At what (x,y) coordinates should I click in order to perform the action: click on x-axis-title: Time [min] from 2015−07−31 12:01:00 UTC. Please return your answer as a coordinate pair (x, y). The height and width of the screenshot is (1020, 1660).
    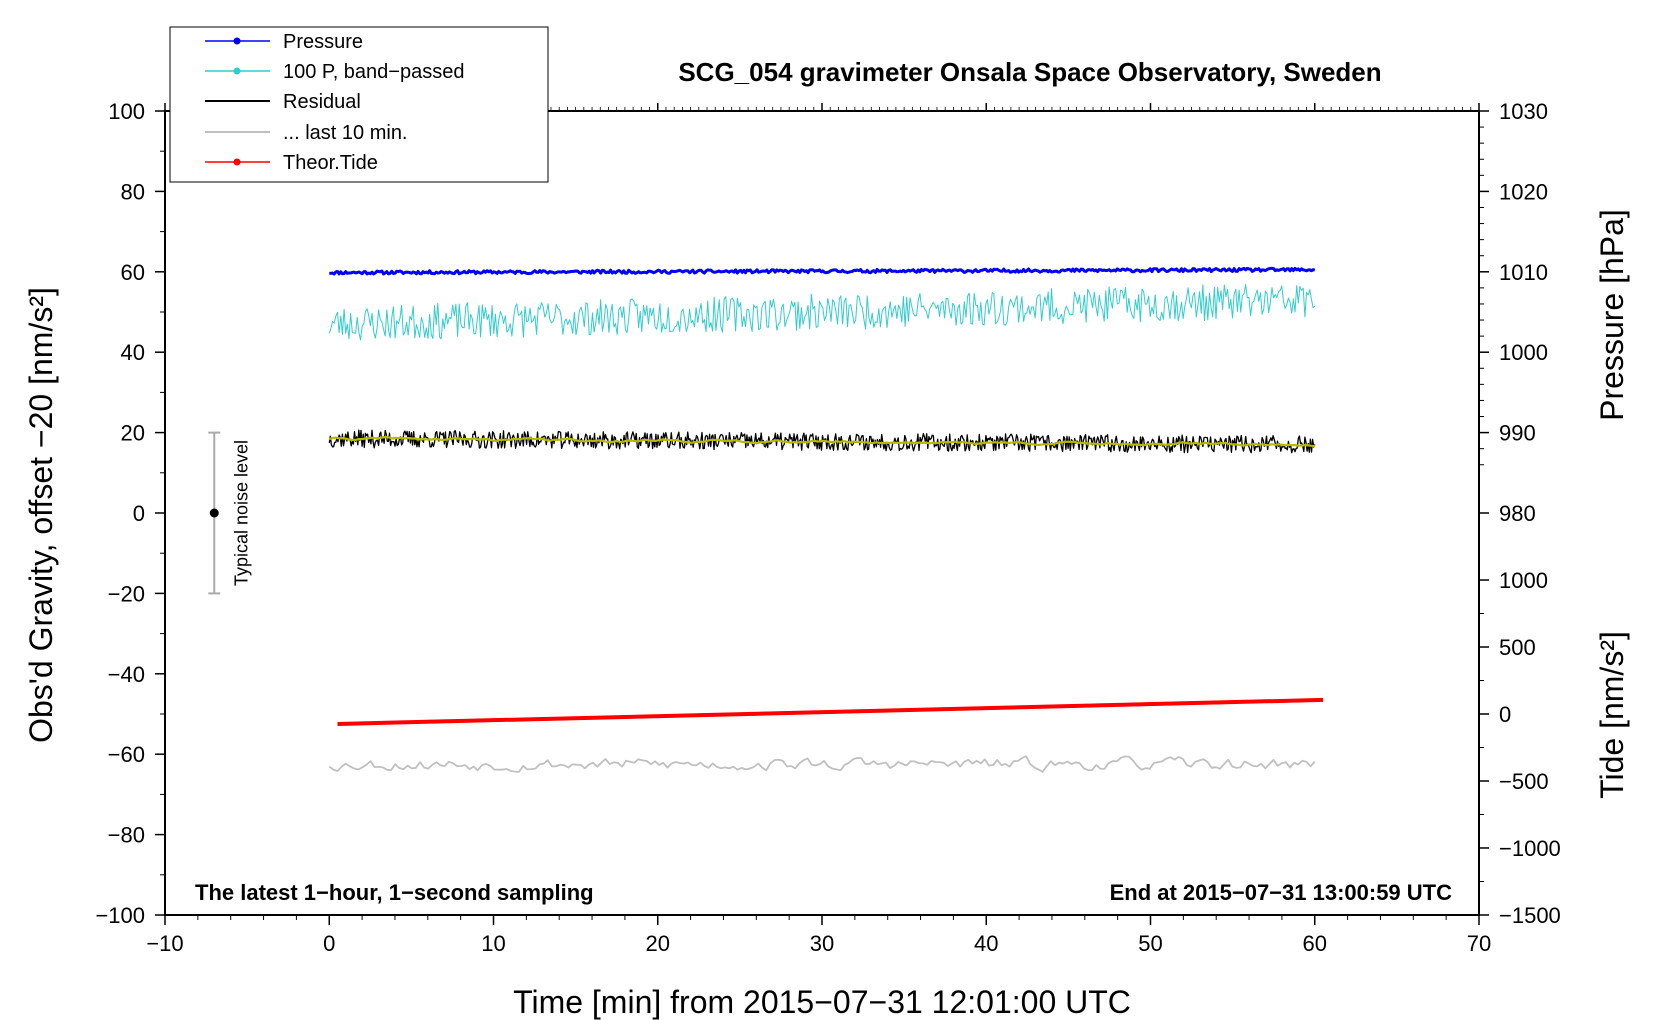
    Looking at the image, I should click on (822, 1002).